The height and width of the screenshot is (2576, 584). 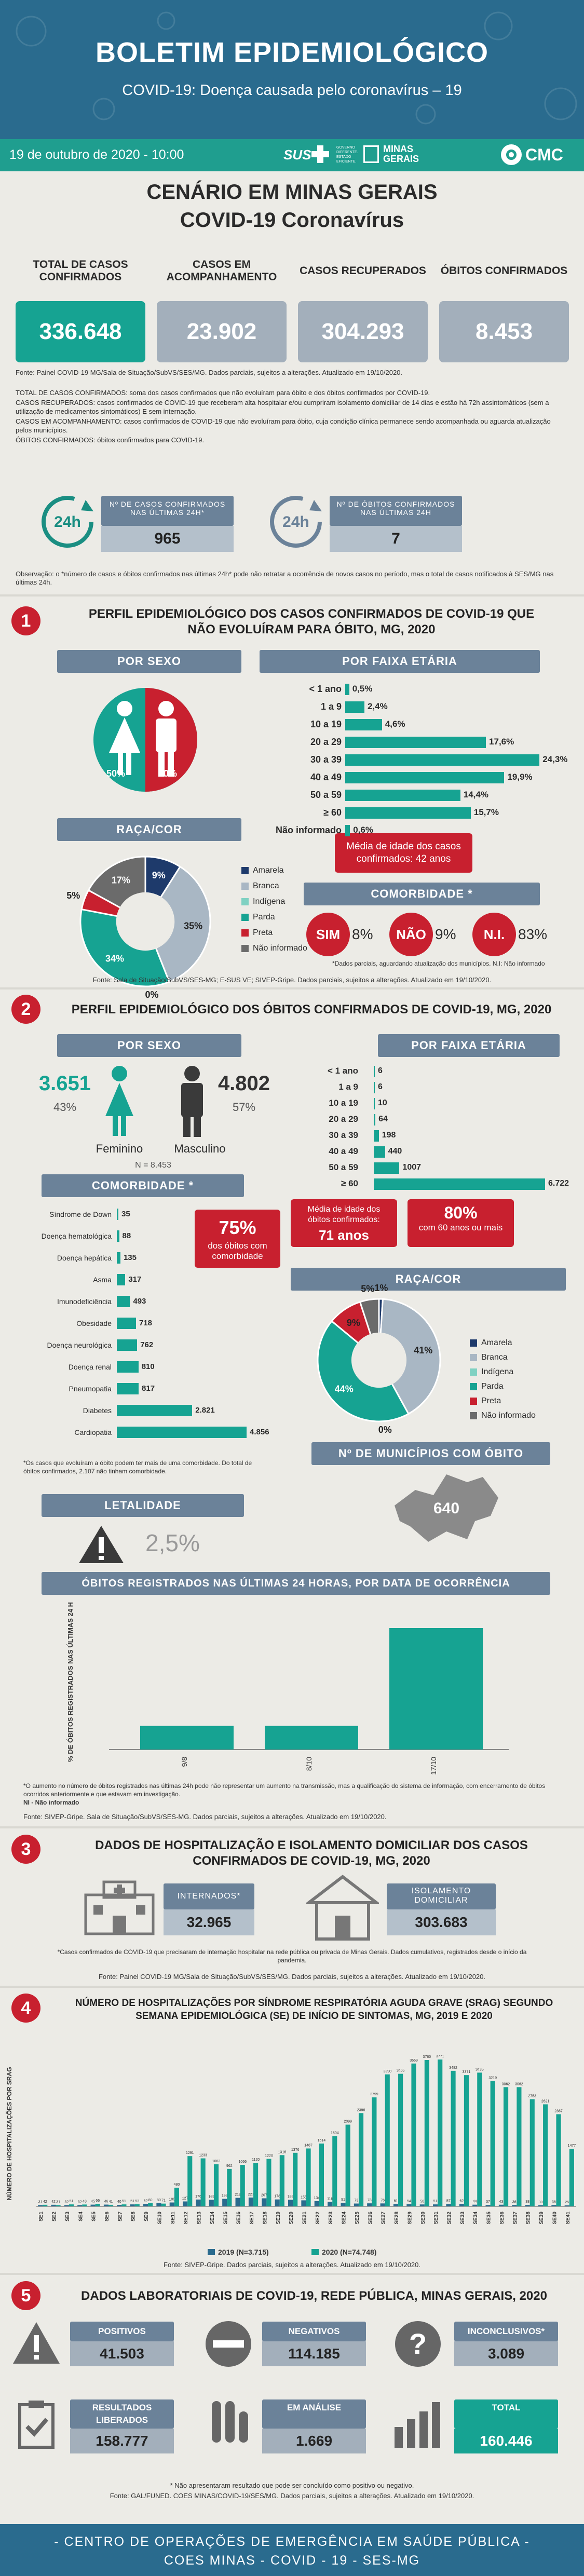 I want to click on lab-label: TOTAL, so click(x=506, y=2414).